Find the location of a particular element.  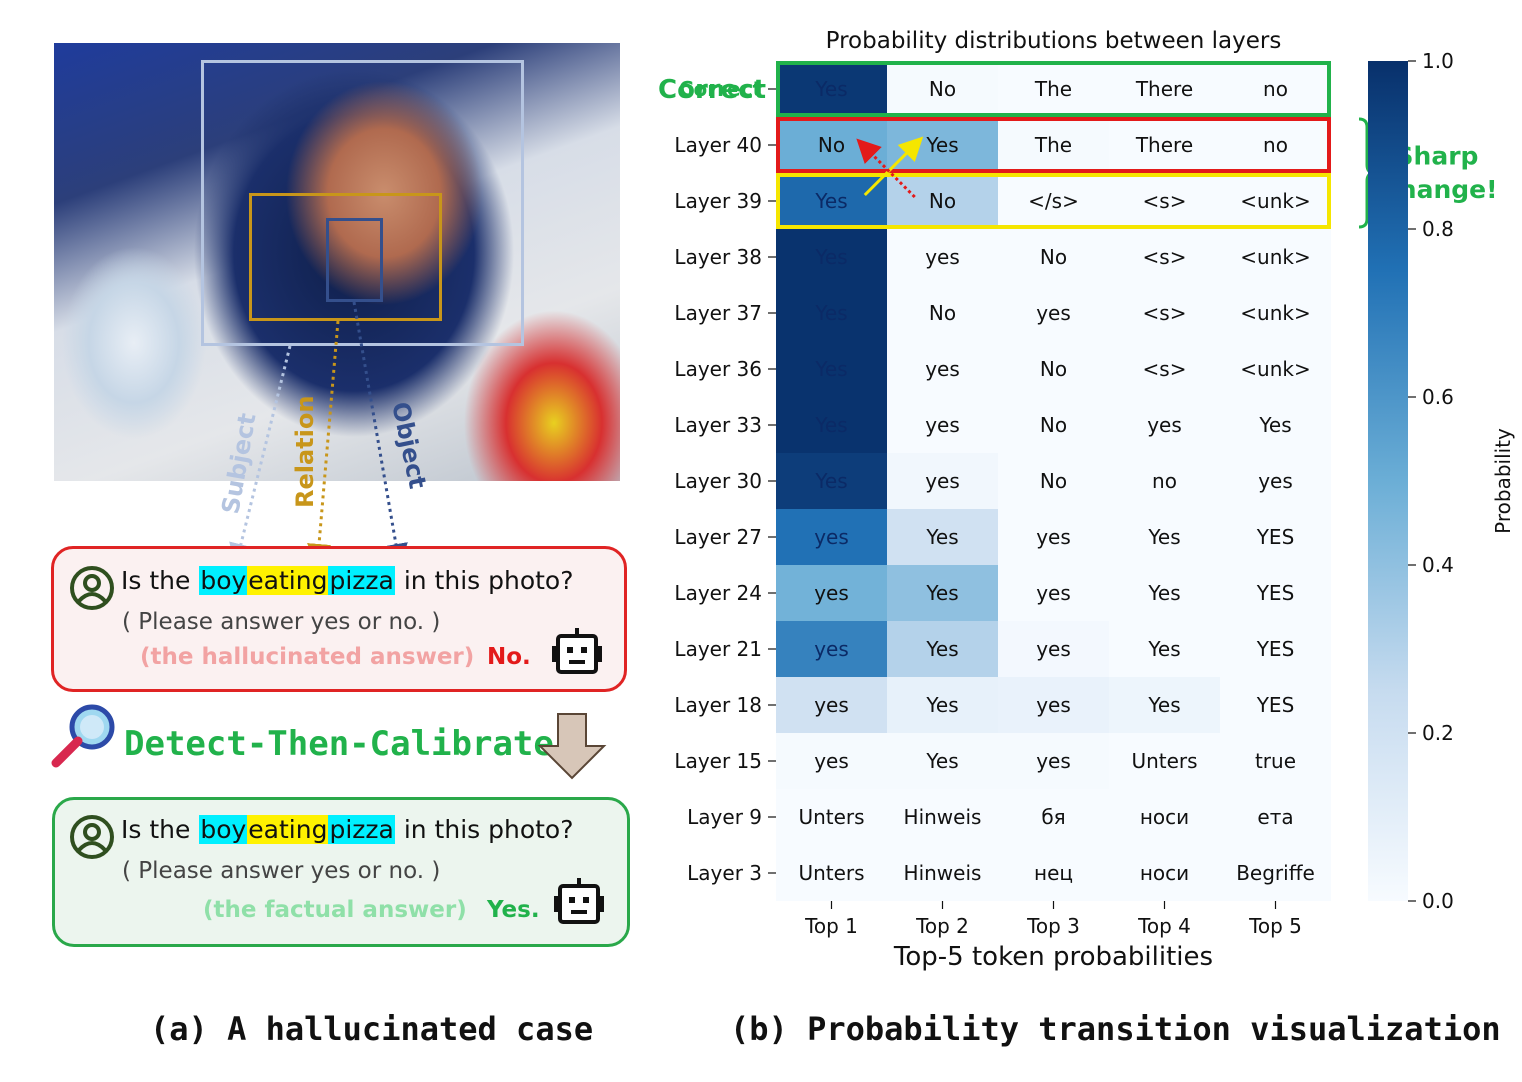

row-label: Layer 18 is located at coordinates (718, 705).